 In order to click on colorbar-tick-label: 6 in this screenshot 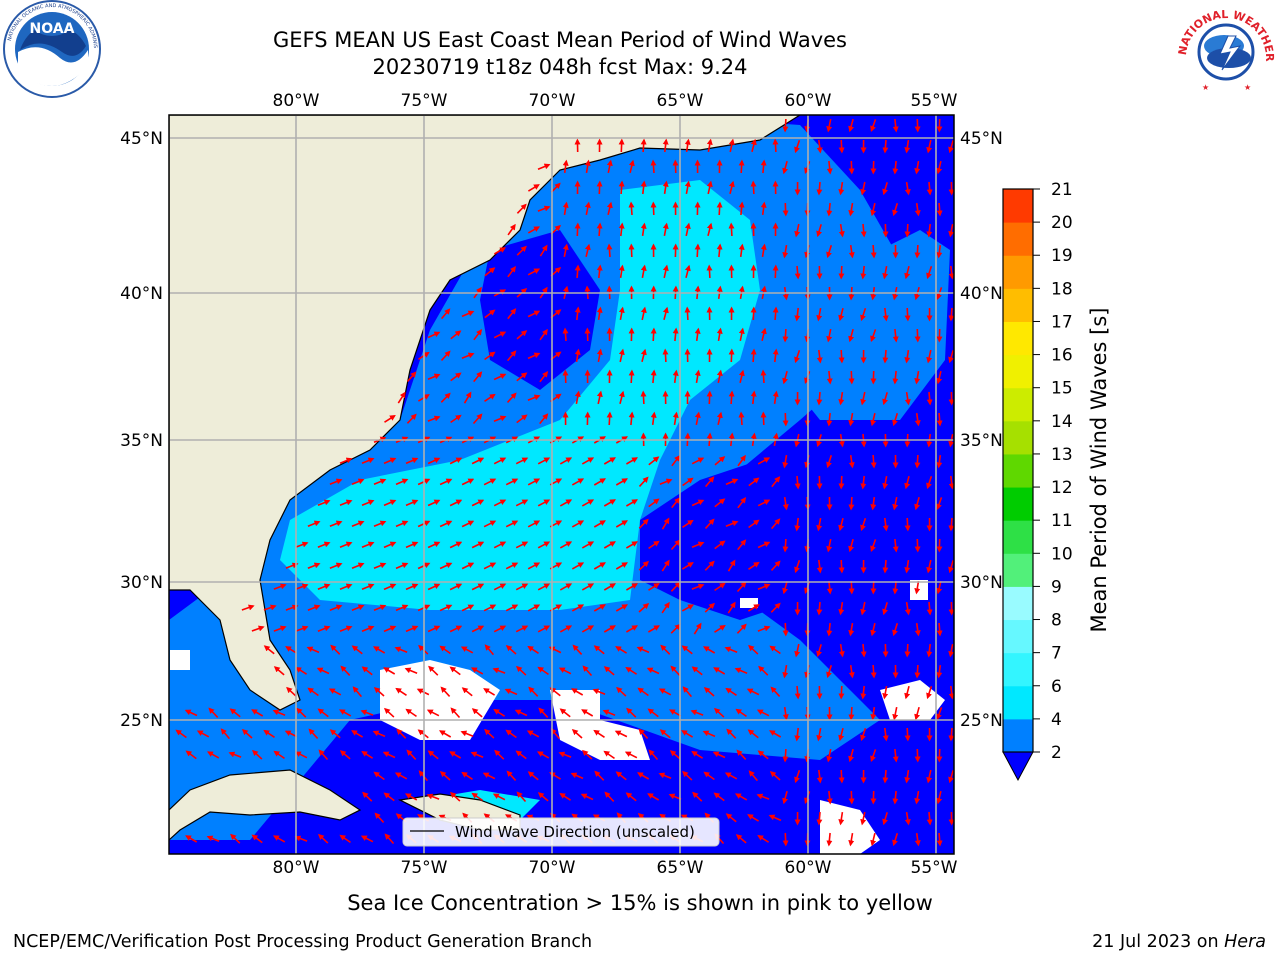, I will do `click(1056, 687)`.